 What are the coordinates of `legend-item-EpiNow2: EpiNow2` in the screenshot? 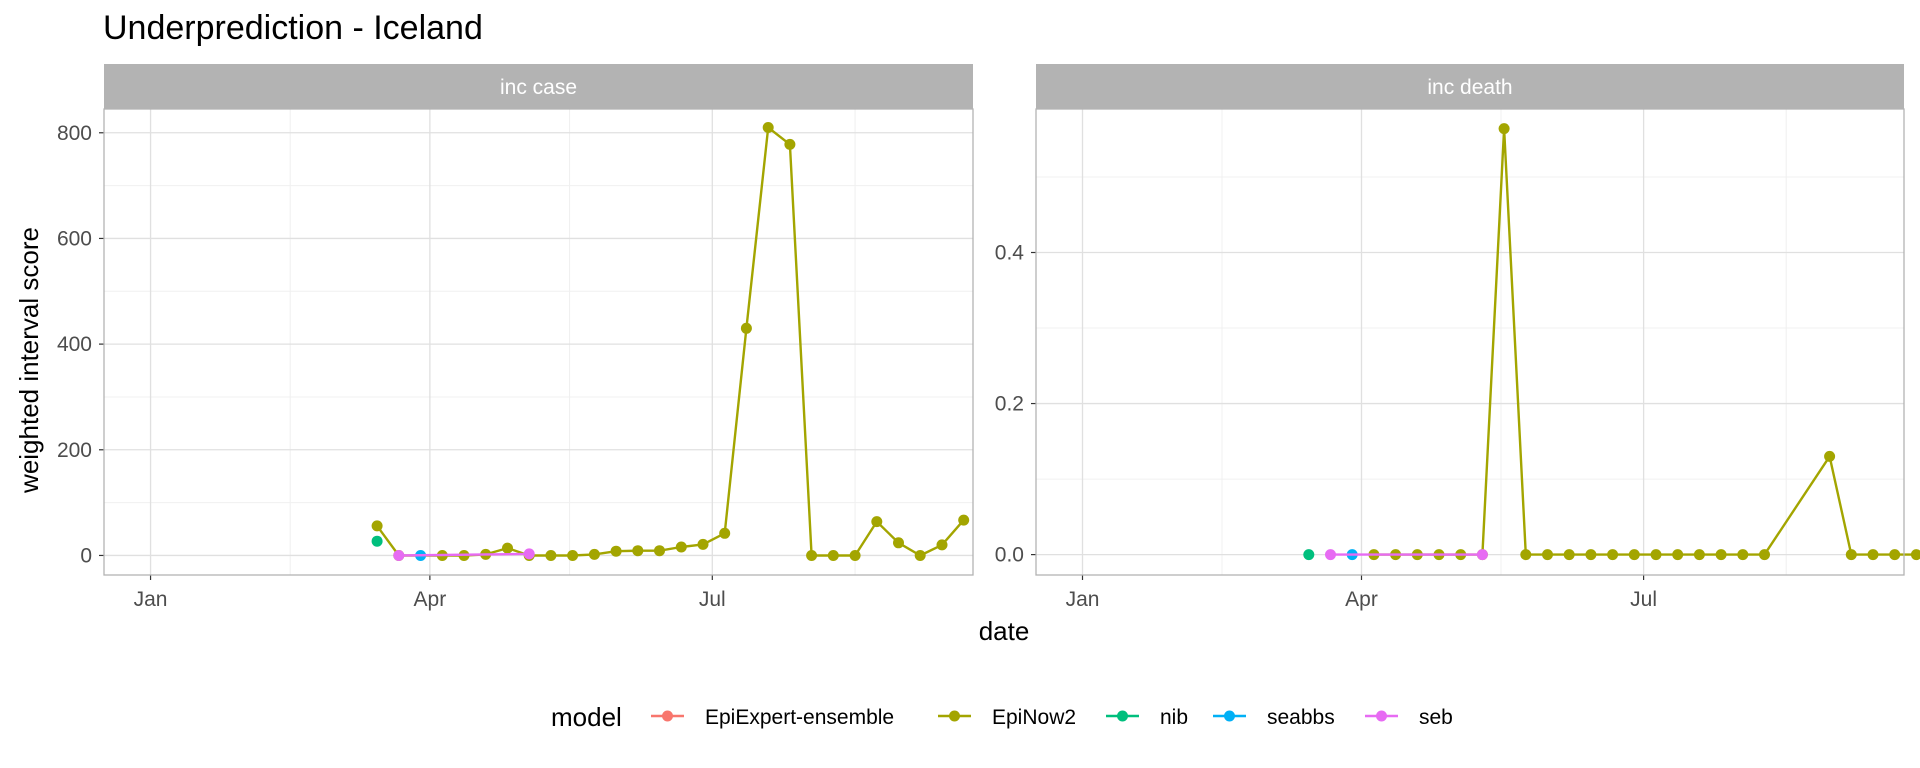 It's located at (1007, 717).